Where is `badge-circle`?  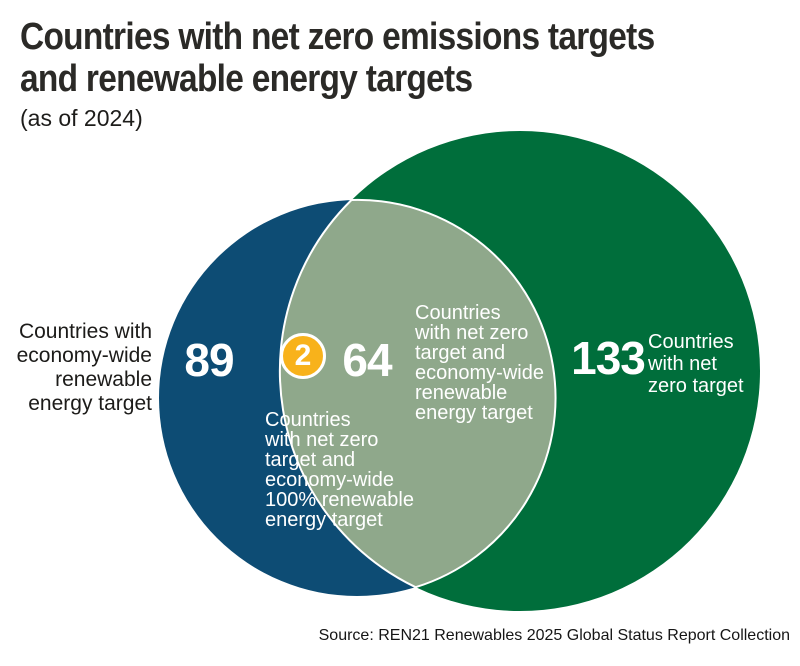
badge-circle is located at coordinates (303, 356).